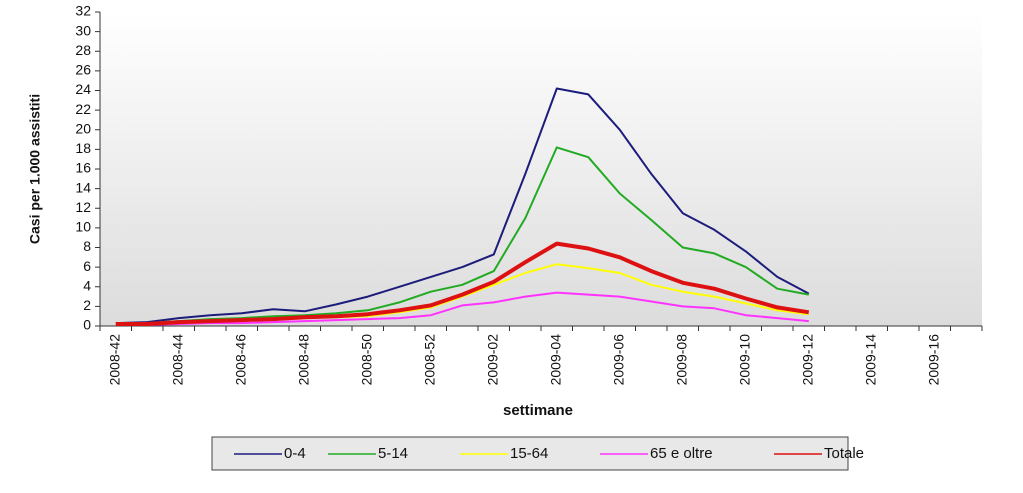  I want to click on y-tick-label: 20, so click(83, 128).